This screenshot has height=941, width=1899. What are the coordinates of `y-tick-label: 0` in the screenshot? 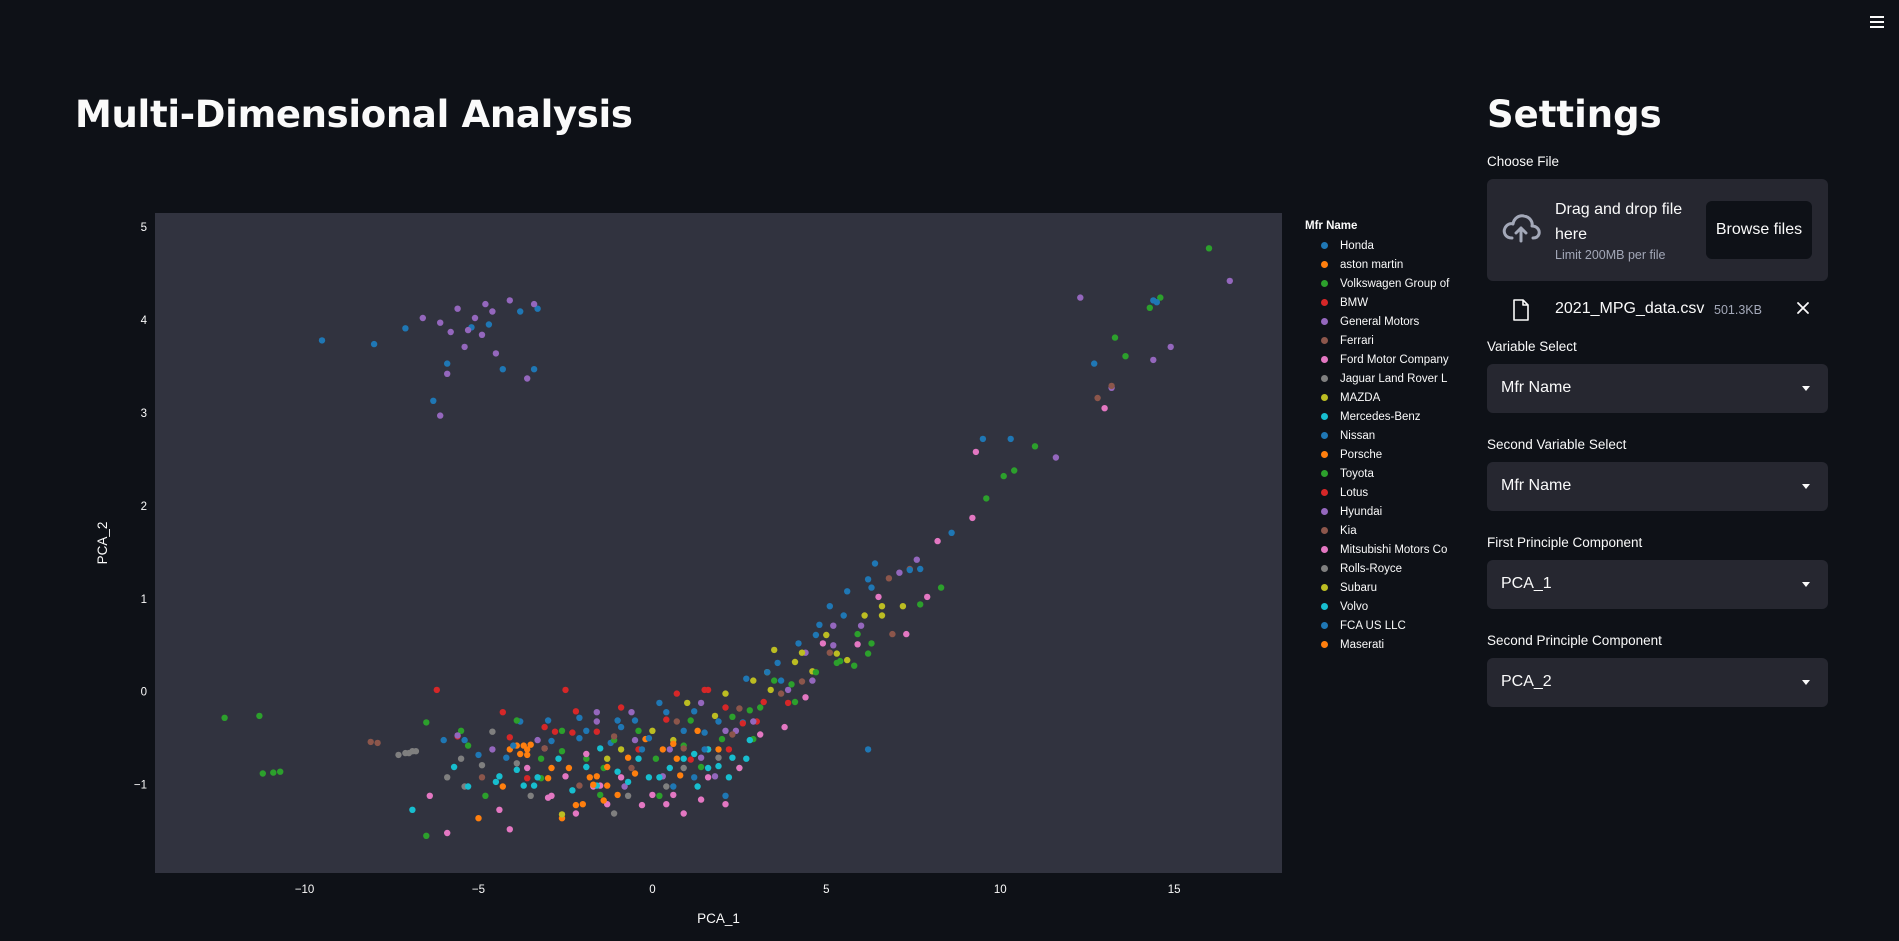 It's located at (144, 693).